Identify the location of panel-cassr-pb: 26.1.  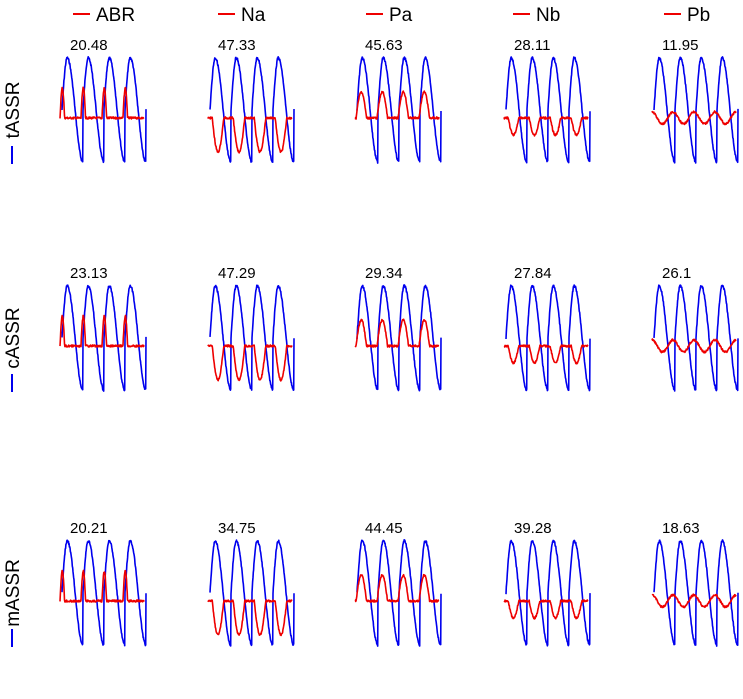
(695, 328).